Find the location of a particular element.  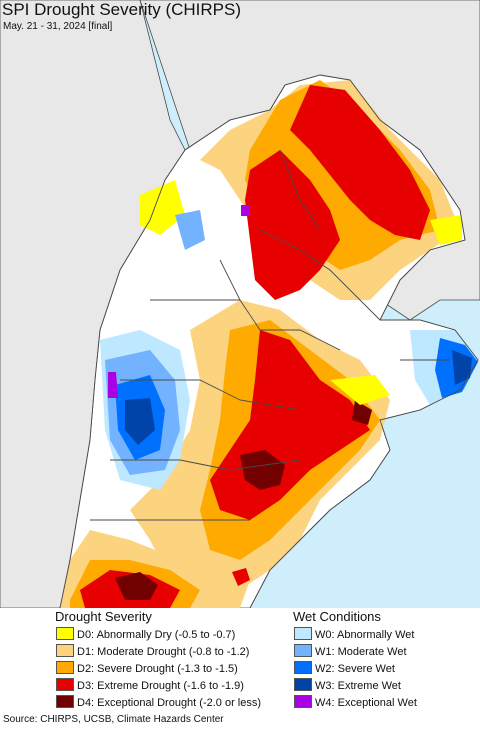

legend-swatch-w1 is located at coordinates (303, 650).